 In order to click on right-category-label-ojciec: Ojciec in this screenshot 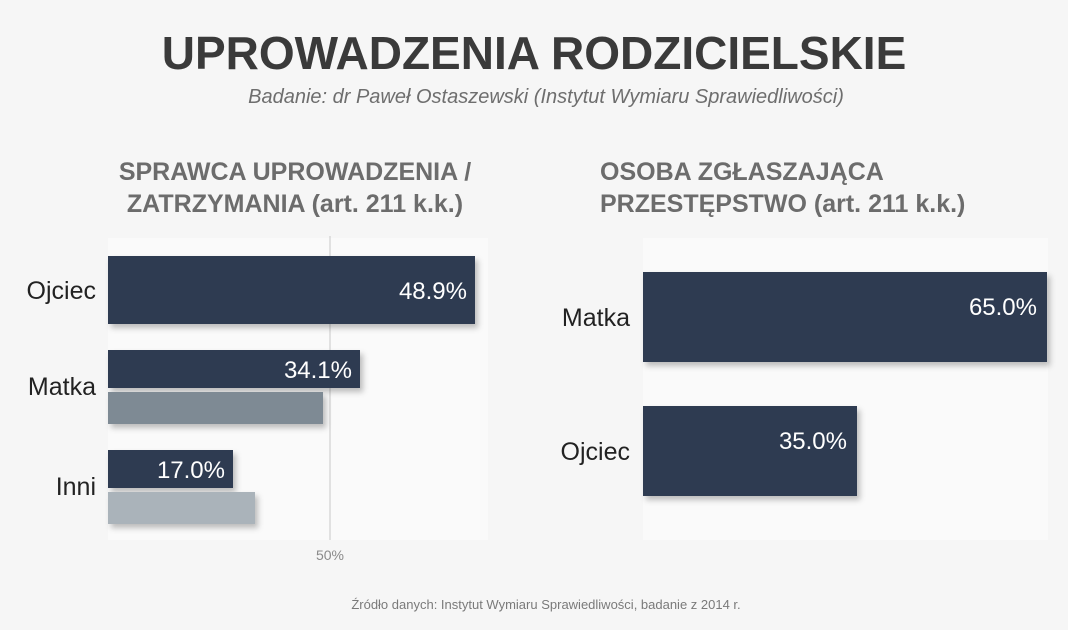, I will do `click(595, 452)`.